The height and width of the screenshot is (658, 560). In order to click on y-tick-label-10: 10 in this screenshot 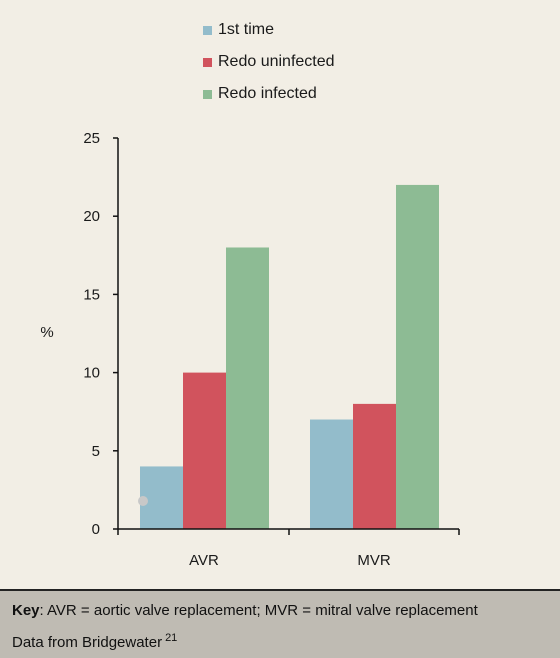, I will do `click(91, 373)`.